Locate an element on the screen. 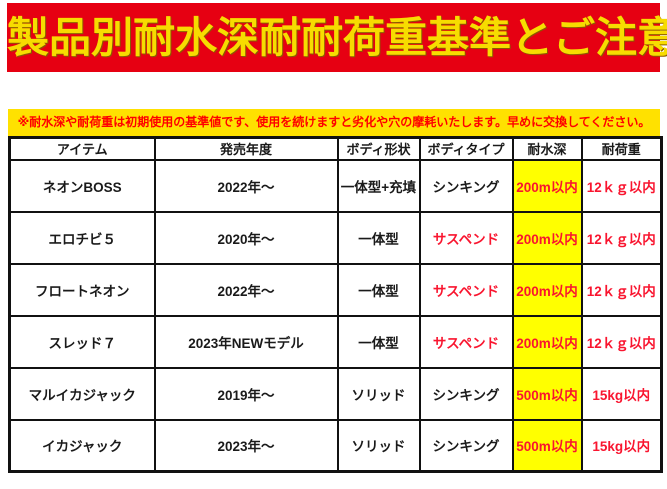 The image size is (667, 489). col-header-load: 耐荷重 is located at coordinates (621, 148).